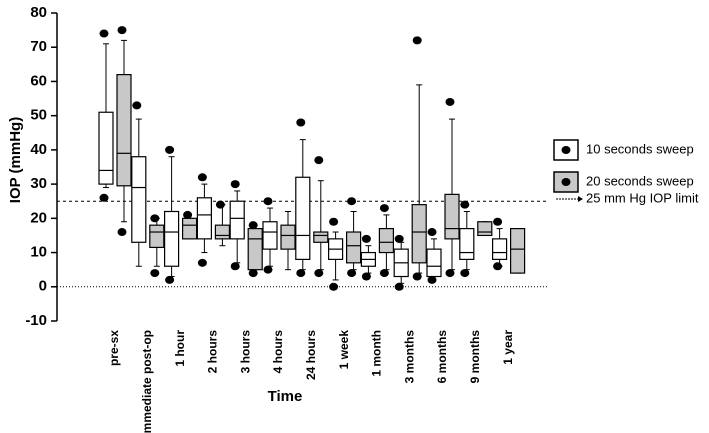 Image resolution: width=709 pixels, height=433 pixels. What do you see at coordinates (114, 348) in the screenshot?
I see `x-tick-label: pre-sx` at bounding box center [114, 348].